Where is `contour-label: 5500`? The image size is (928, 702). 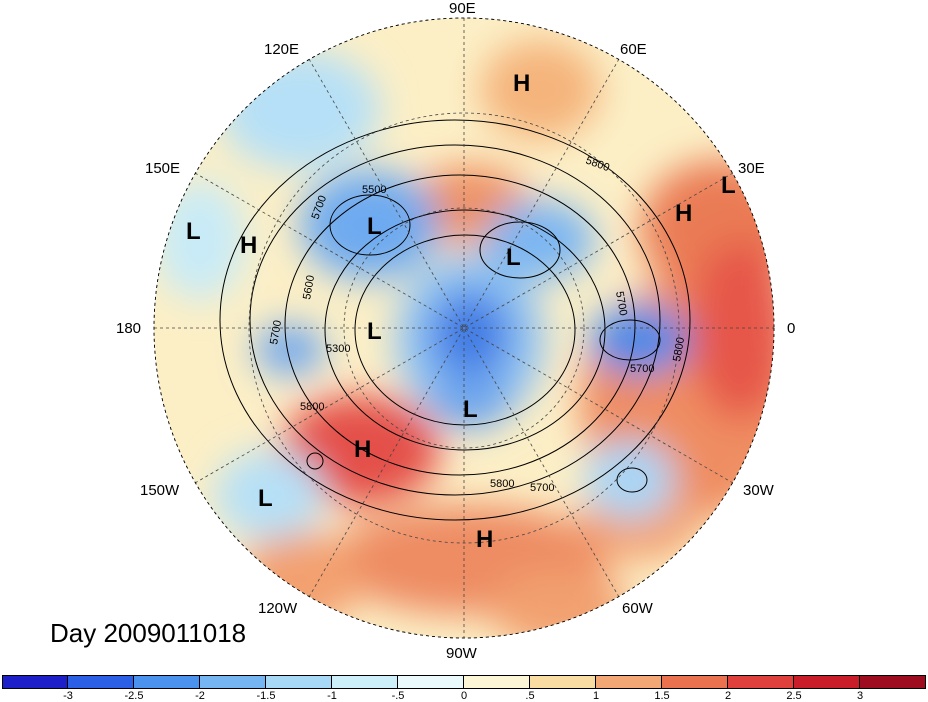
contour-label: 5500 is located at coordinates (374, 190).